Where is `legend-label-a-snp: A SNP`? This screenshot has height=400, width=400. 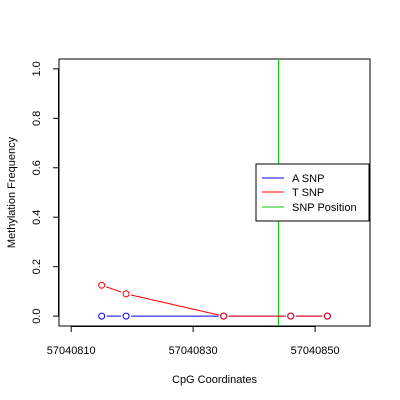 legend-label-a-snp: A SNP is located at coordinates (308, 179).